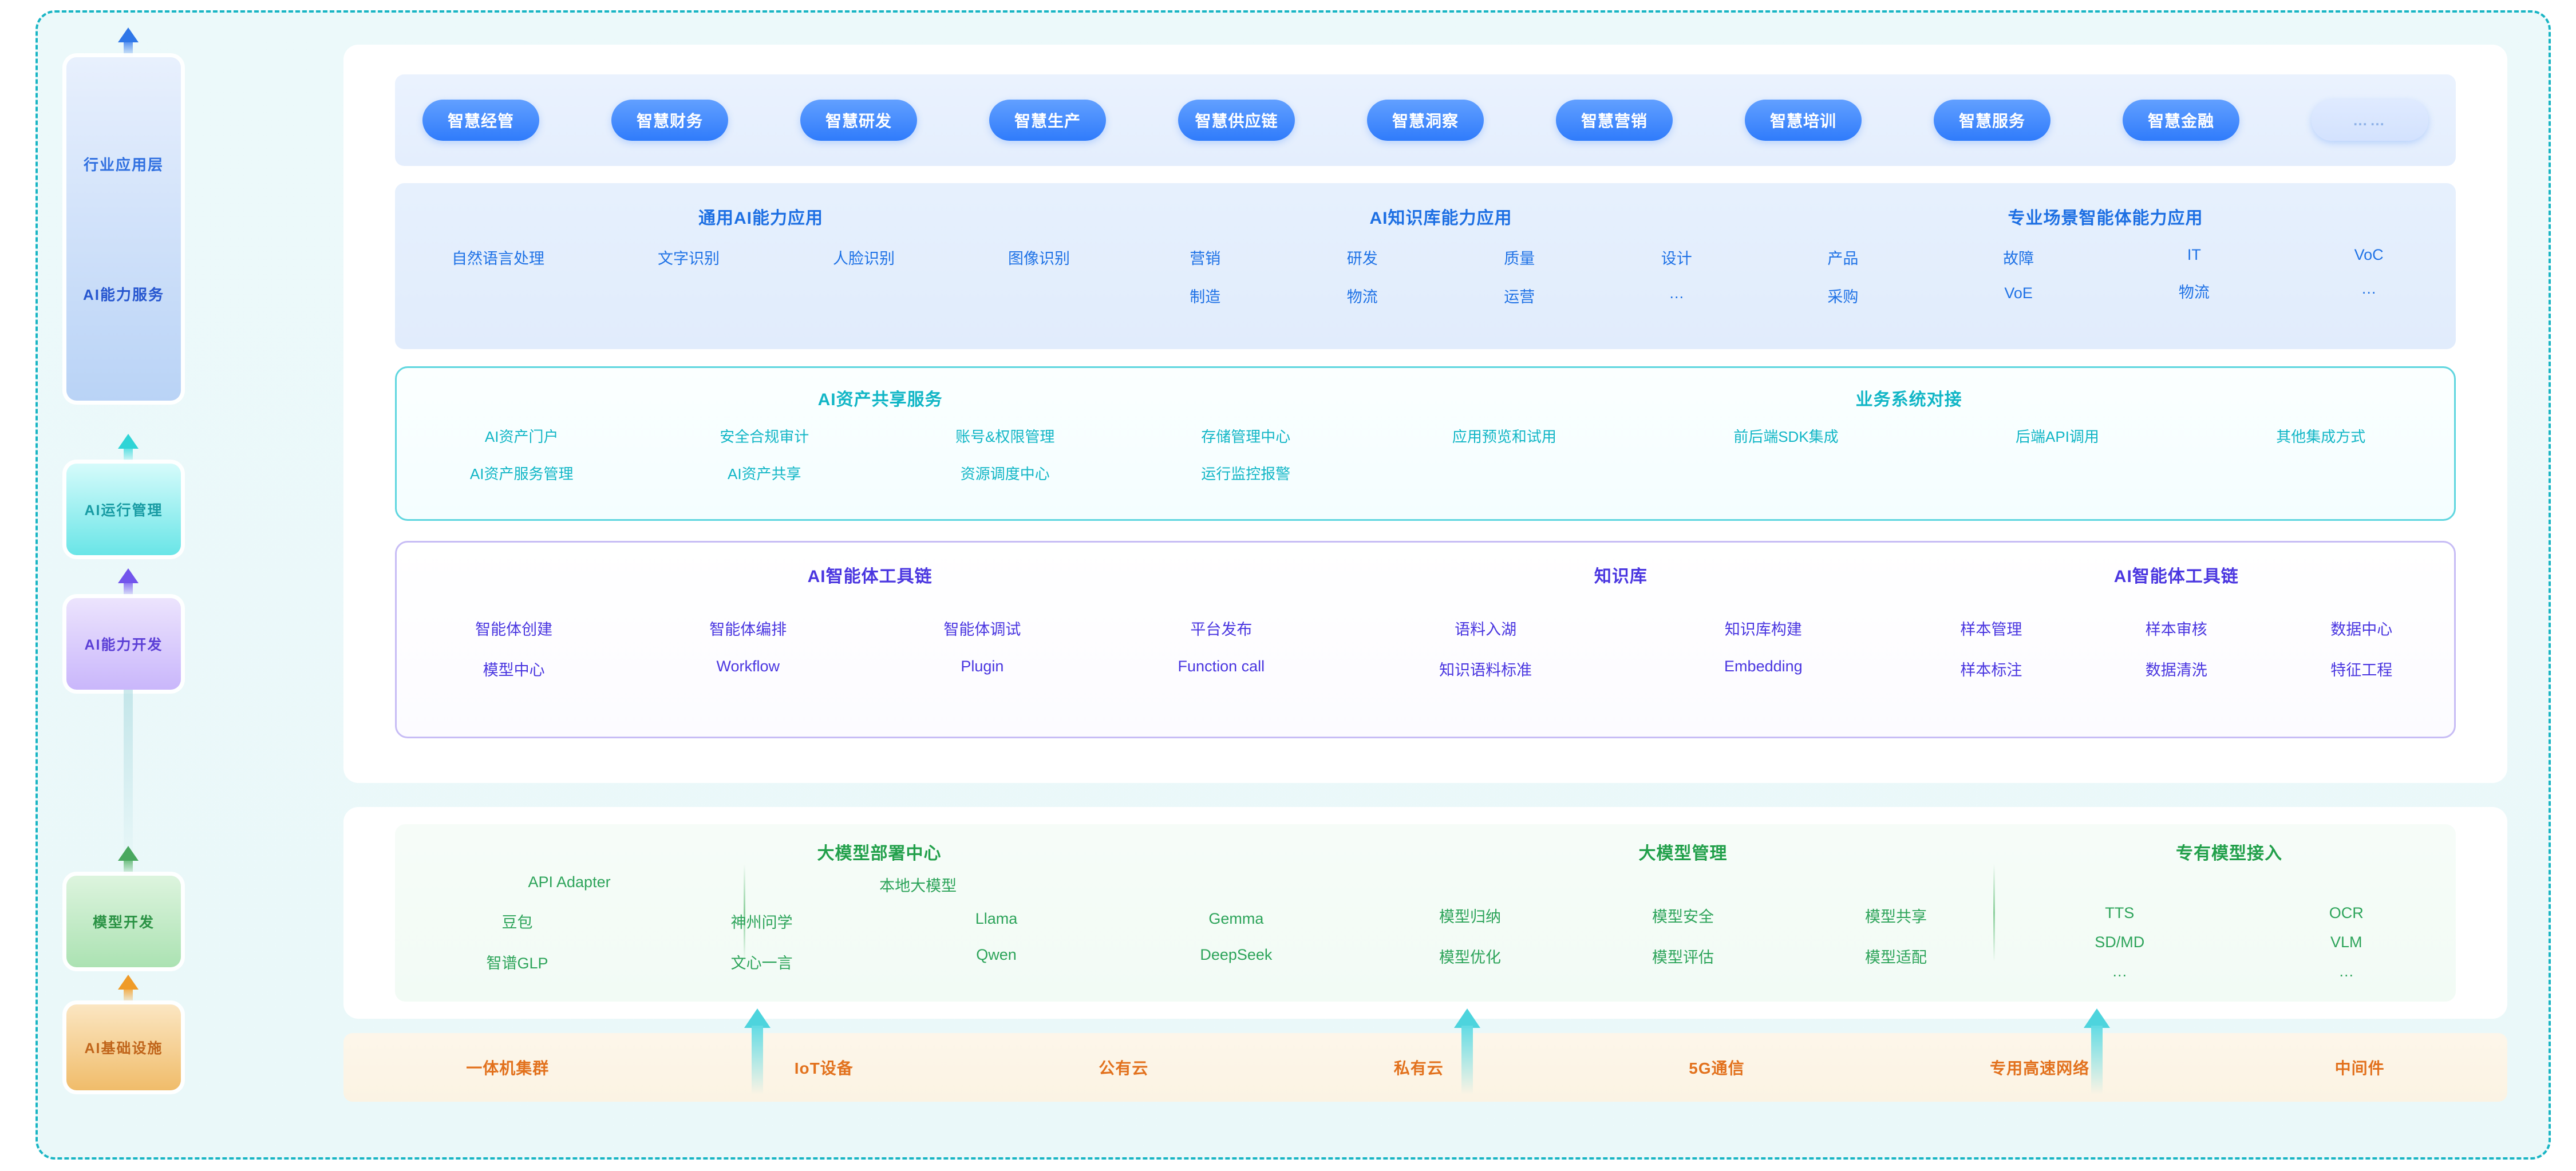 The width and height of the screenshot is (2576, 1171). What do you see at coordinates (514, 671) in the screenshot?
I see `toolchain-cell-0-0-1: 模型中心` at bounding box center [514, 671].